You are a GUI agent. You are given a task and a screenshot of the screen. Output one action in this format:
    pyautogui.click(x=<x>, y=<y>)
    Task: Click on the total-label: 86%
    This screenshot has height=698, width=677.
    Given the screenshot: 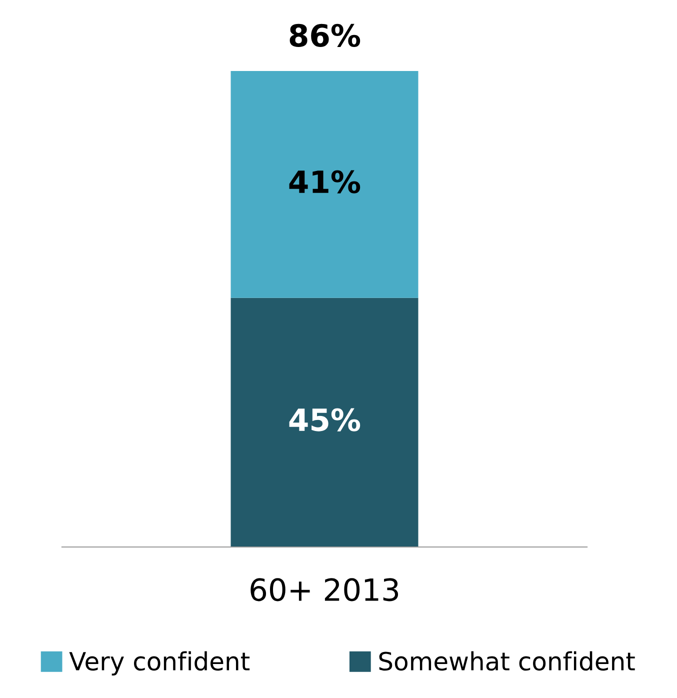 What is the action you would take?
    pyautogui.click(x=325, y=35)
    